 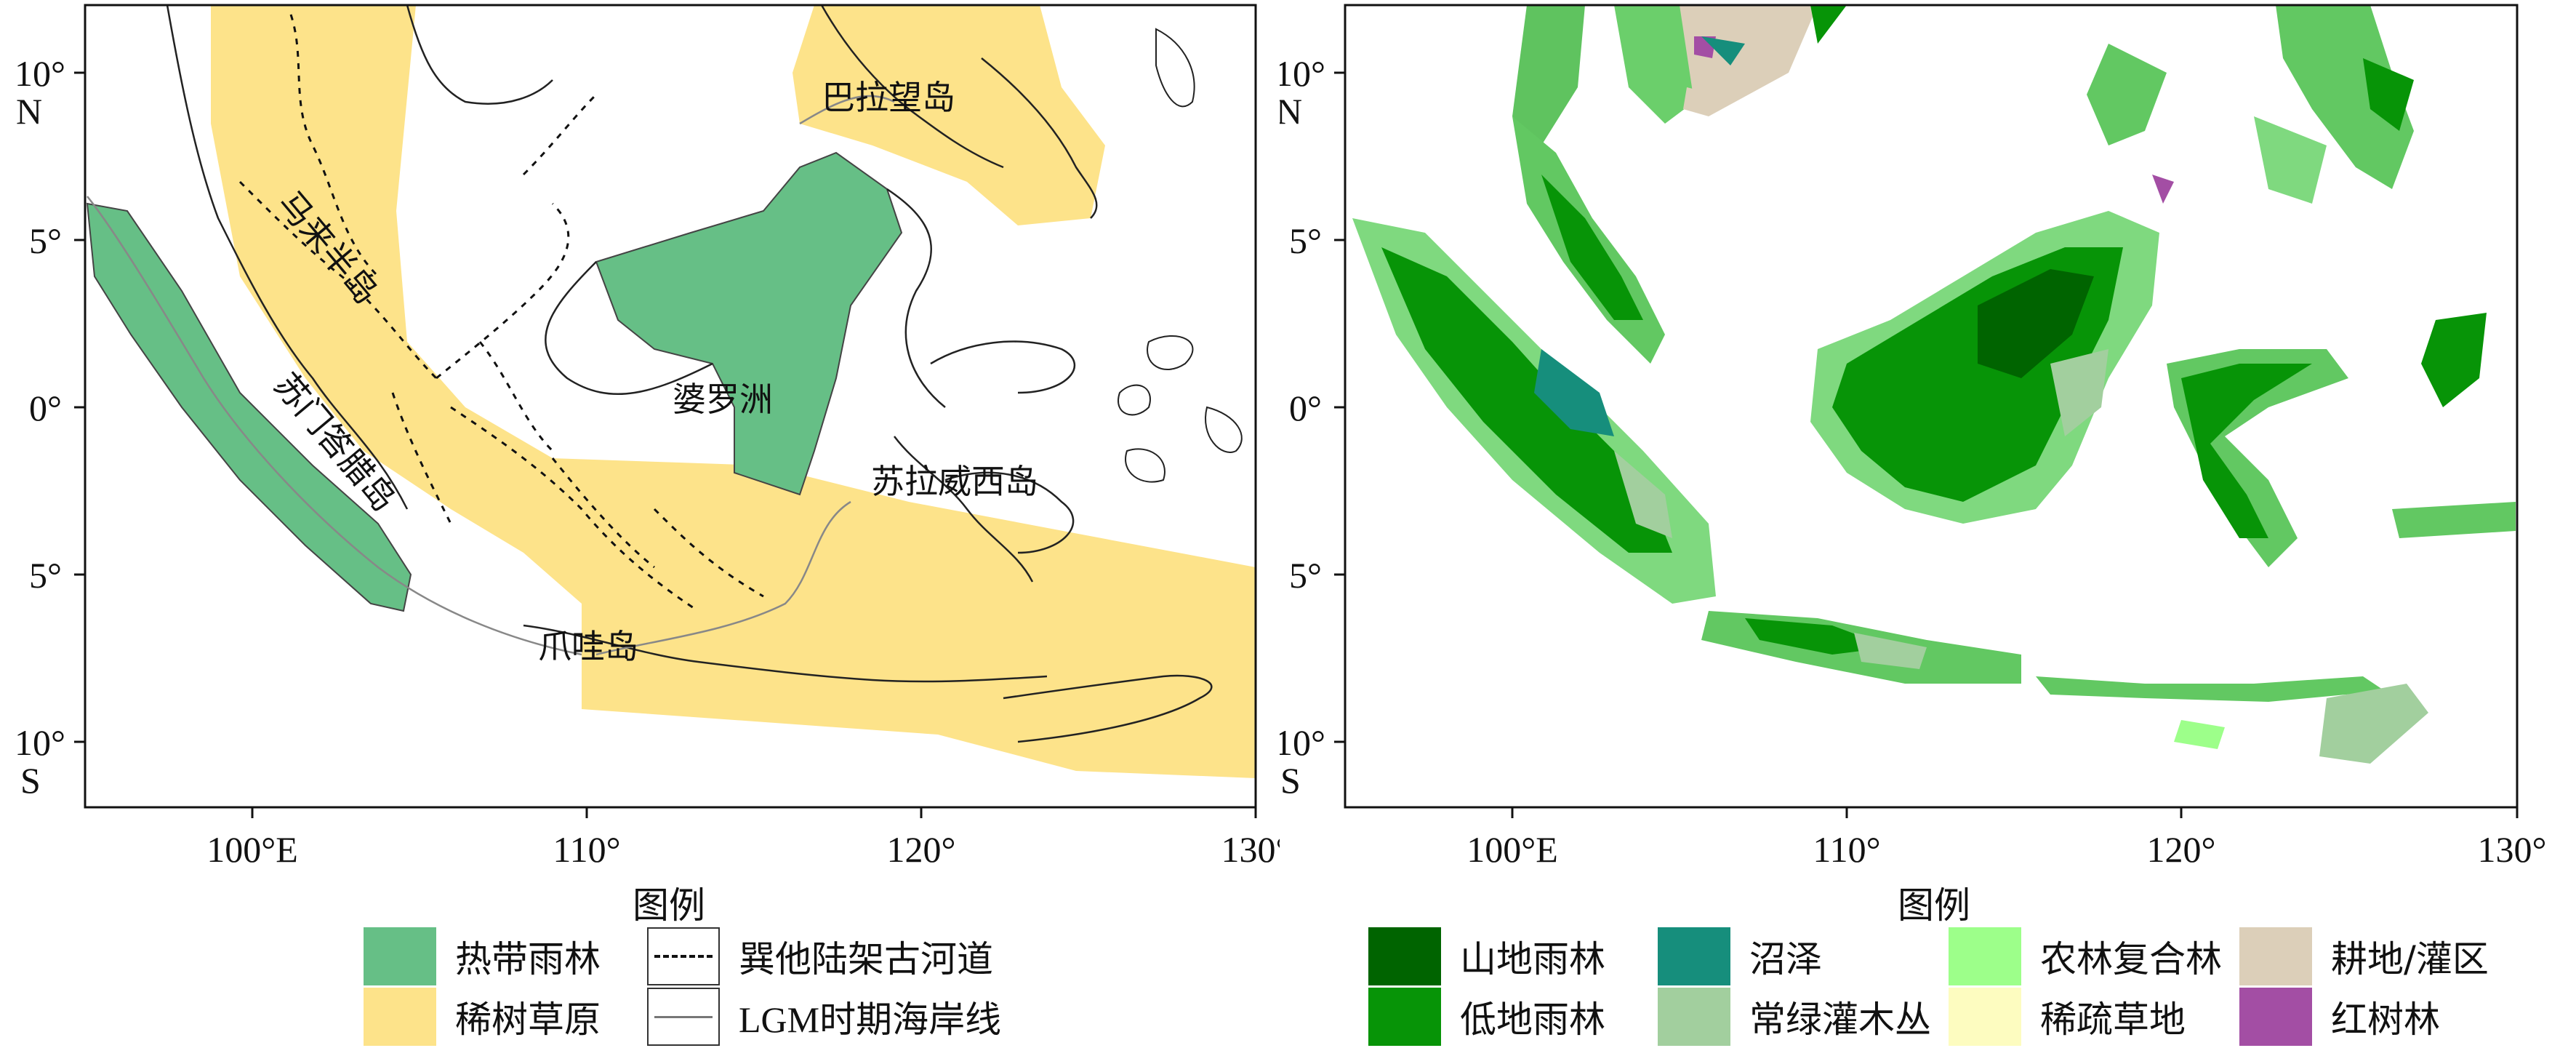 What do you see at coordinates (2275, 956) in the screenshot?
I see `swatch-cropland` at bounding box center [2275, 956].